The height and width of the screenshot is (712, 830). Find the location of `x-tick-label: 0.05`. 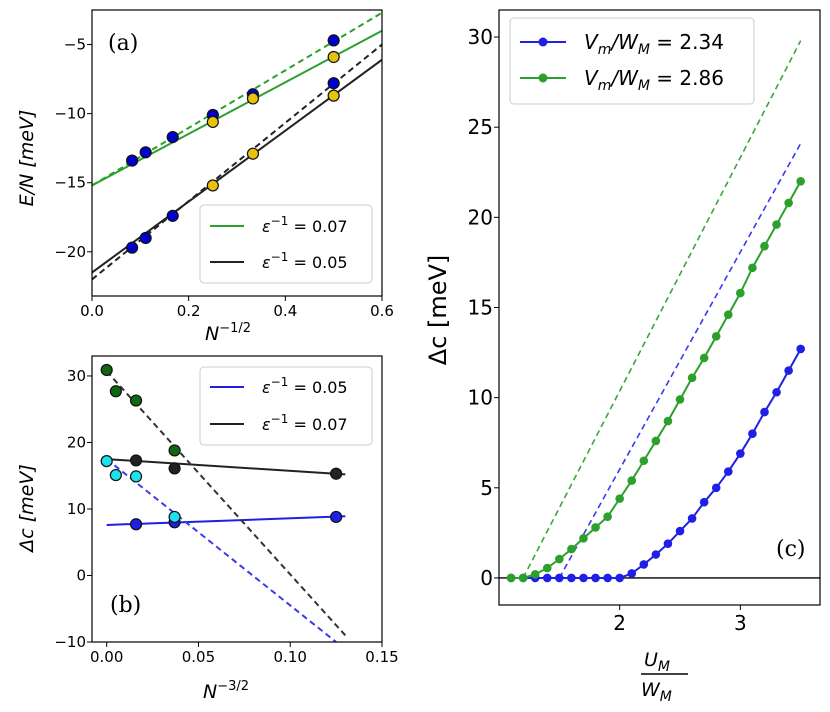

x-tick-label: 0.05 is located at coordinates (198, 657).